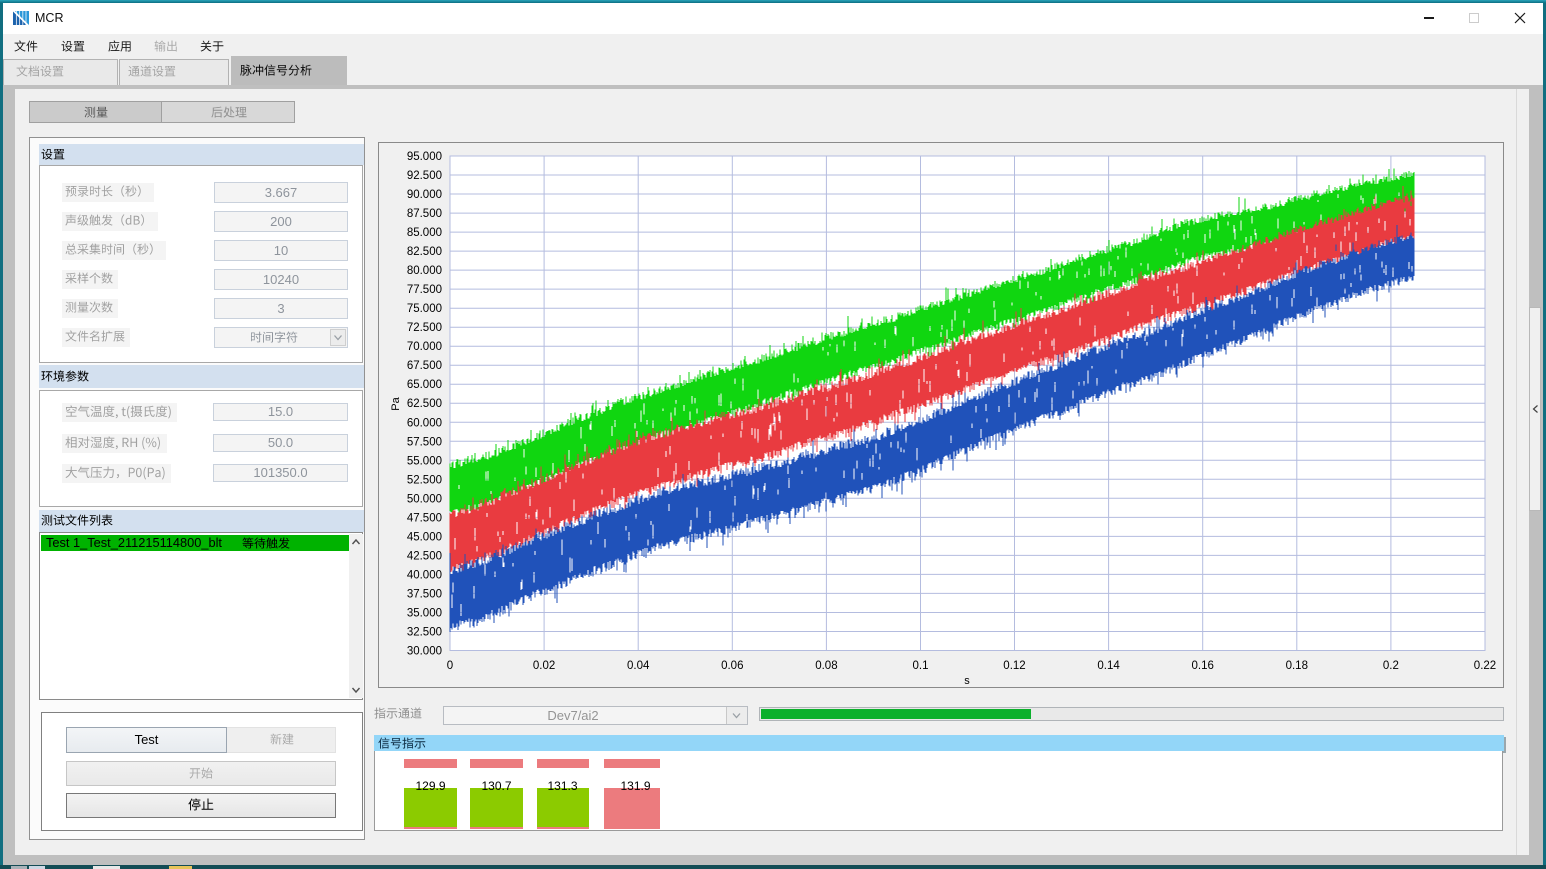 This screenshot has width=1546, height=869. What do you see at coordinates (424, 499) in the screenshot?
I see `svg-text: 50.000` at bounding box center [424, 499].